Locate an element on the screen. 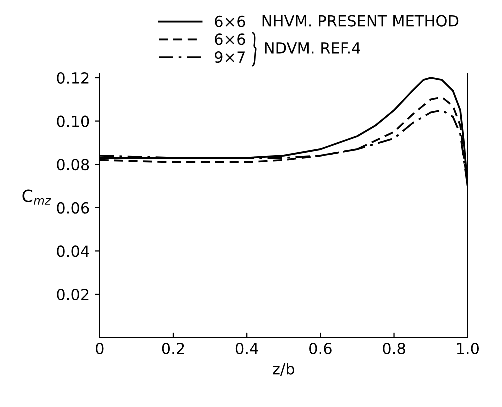 The image size is (502, 407). y-tick-label: 0.04 is located at coordinates (73, 252).